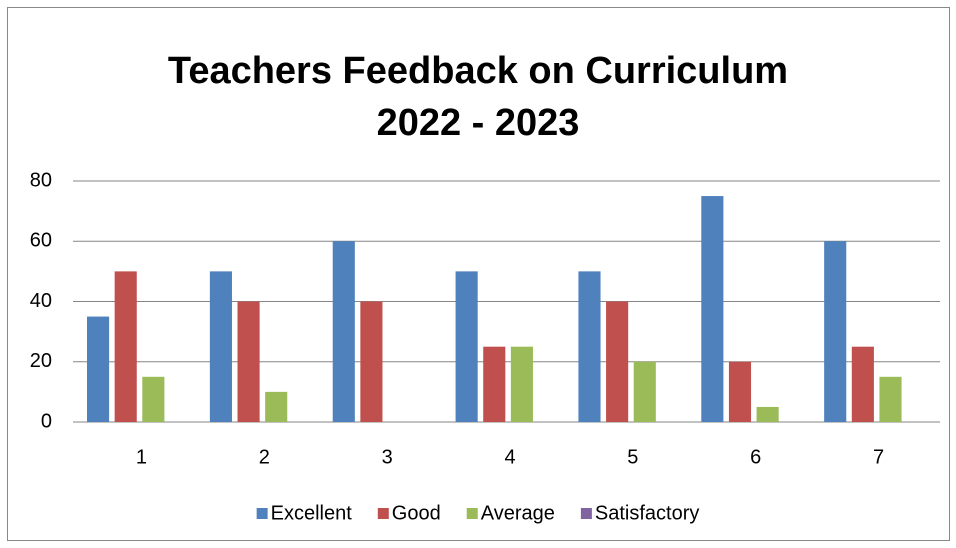 The image size is (956, 548). I want to click on legend-label: Good, so click(416, 513).